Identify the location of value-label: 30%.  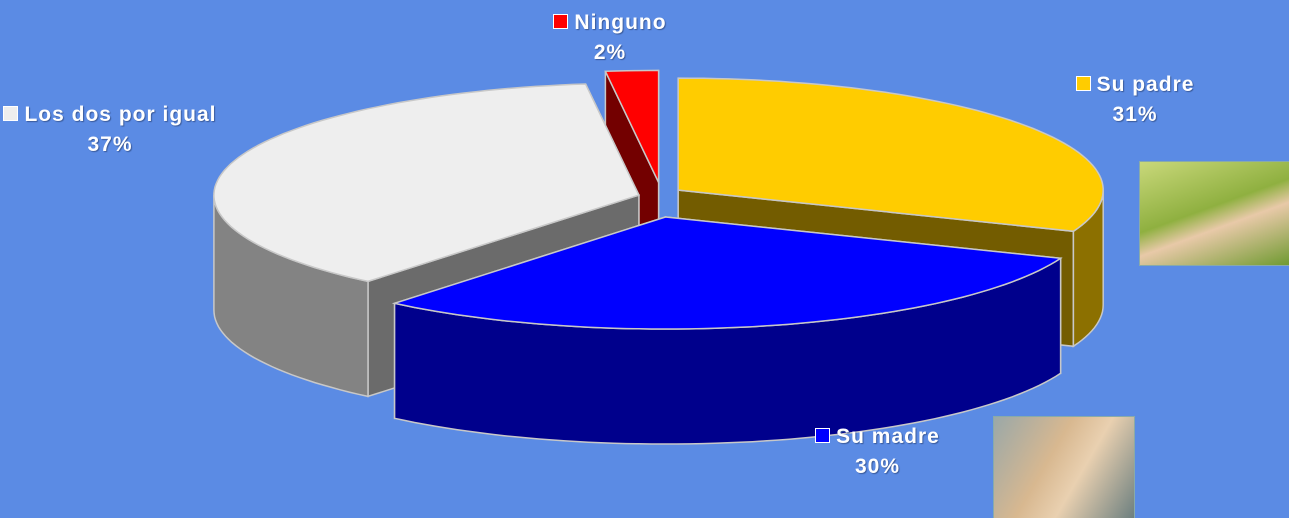
(877, 466).